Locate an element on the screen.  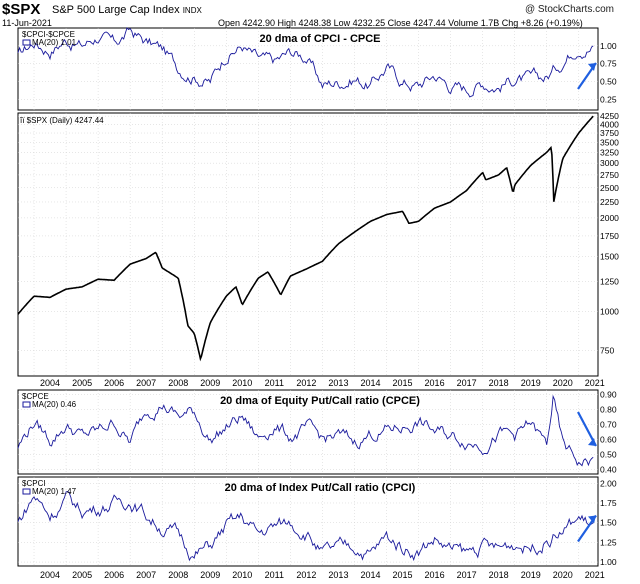
y-tick-label: 0.80 is located at coordinates (608, 410).